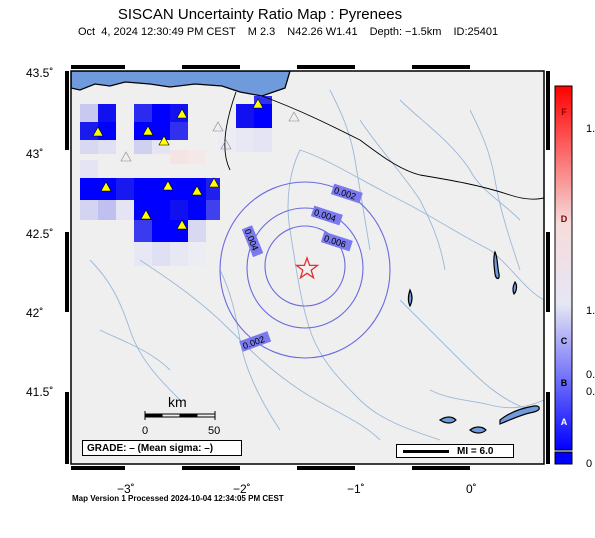 This screenshot has width=595, height=538. Describe the element at coordinates (563, 458) in the screenshot. I see `colorbar-min-swatch` at that location.